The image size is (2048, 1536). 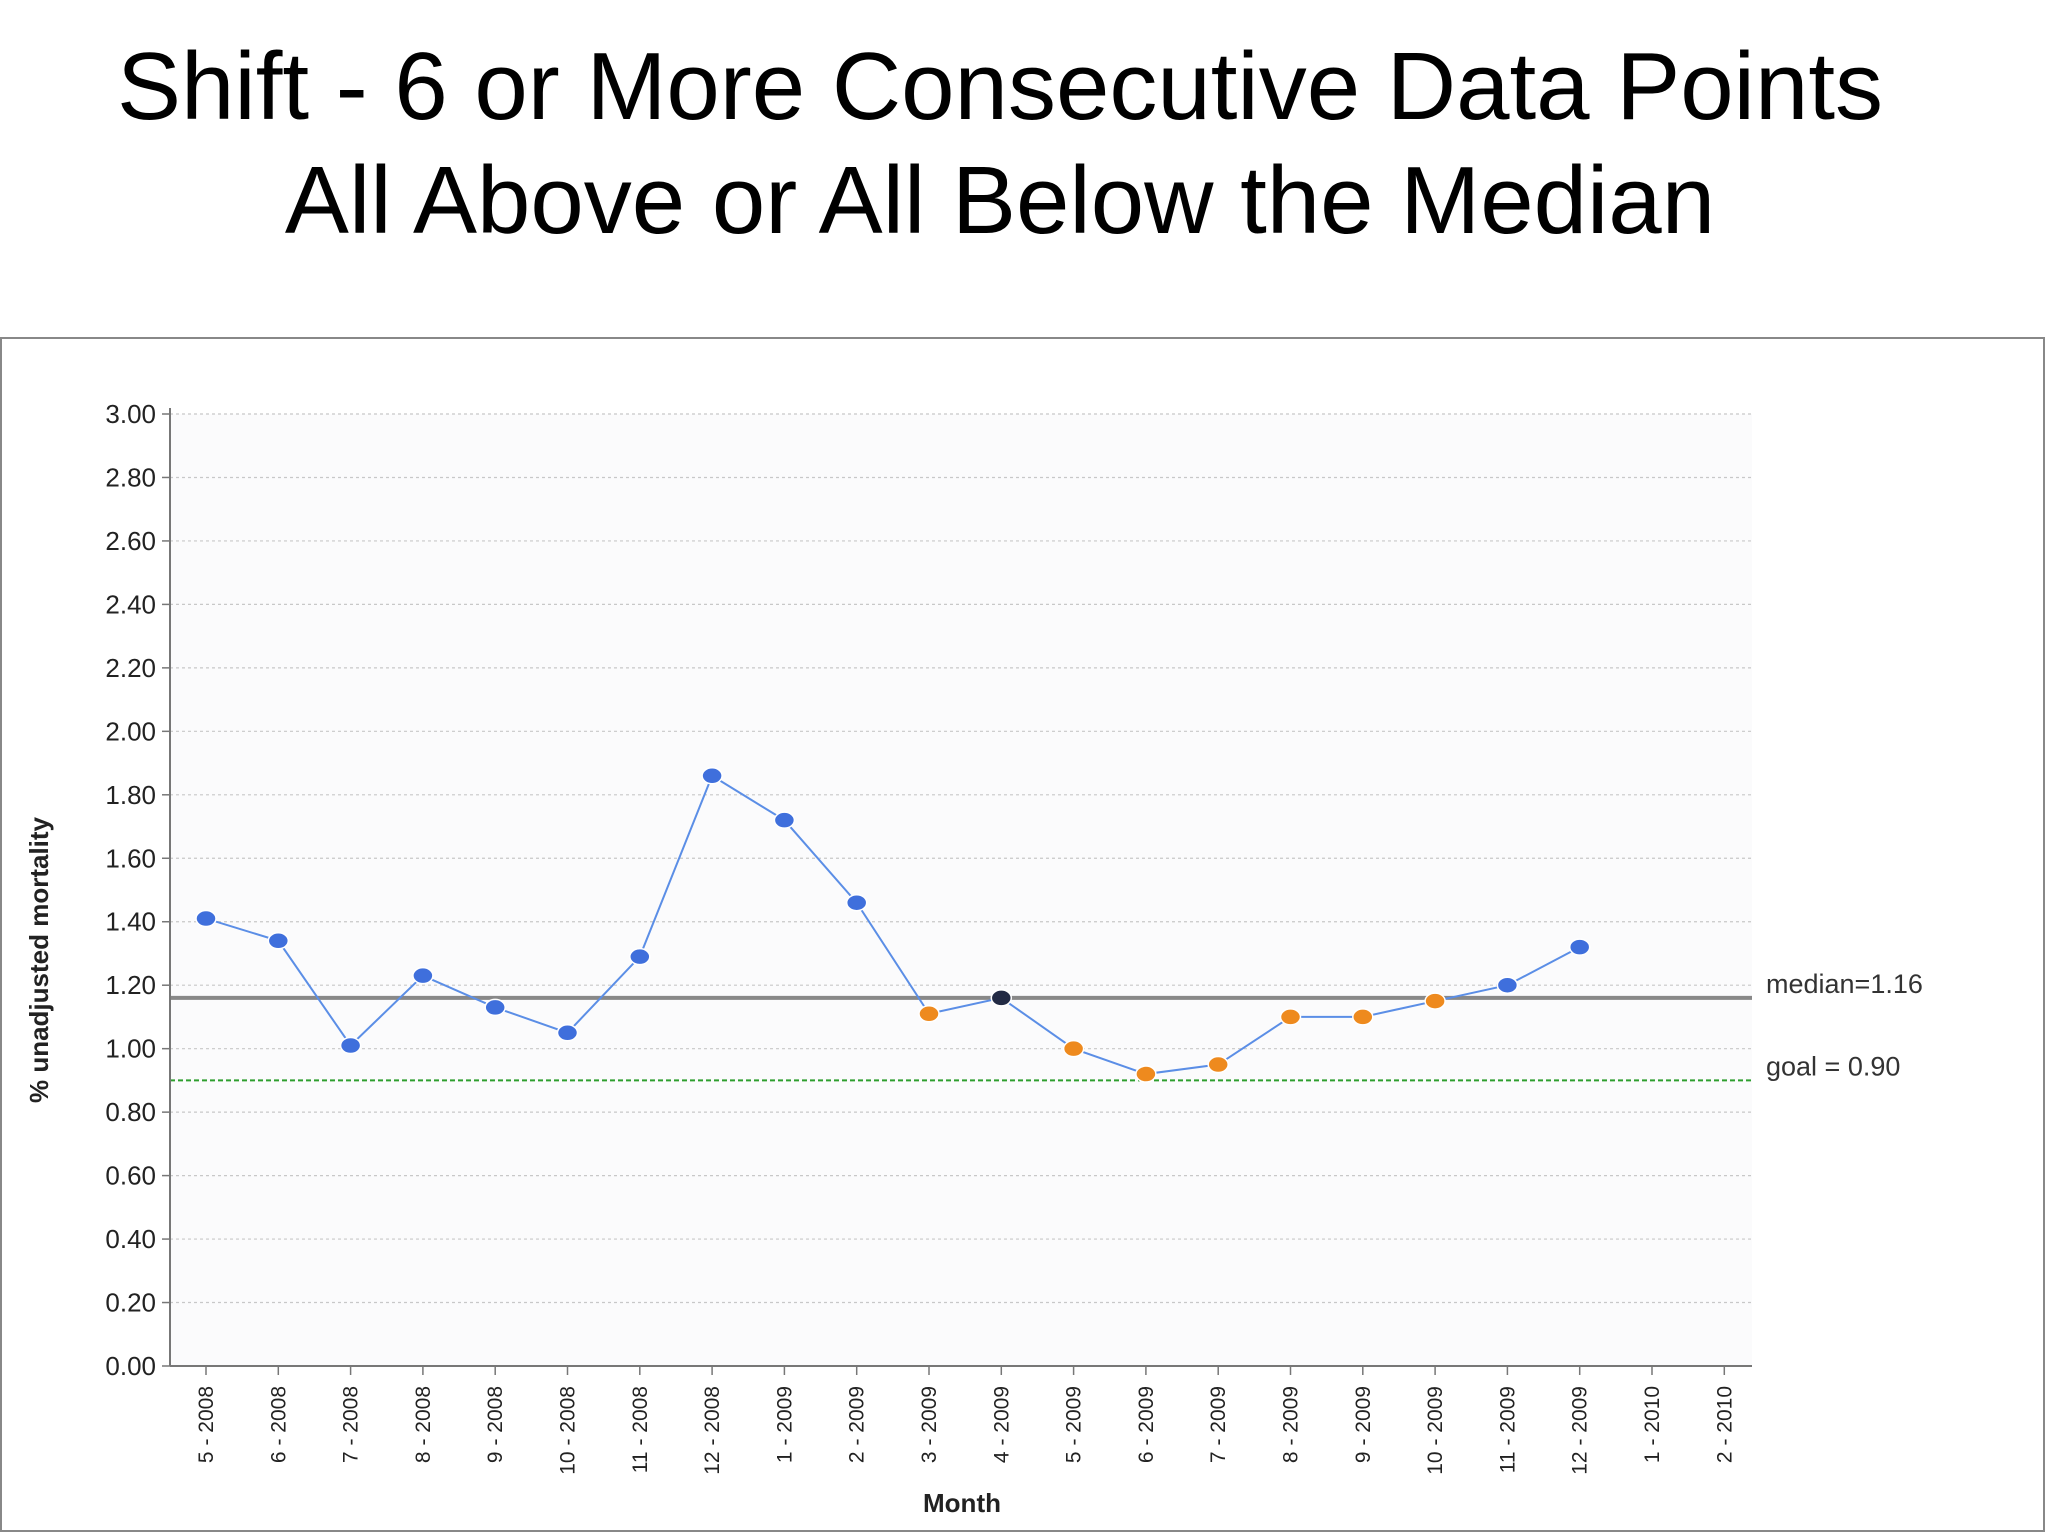 What do you see at coordinates (351, 1424) in the screenshot?
I see `x-tick-label: 7 - 2008` at bounding box center [351, 1424].